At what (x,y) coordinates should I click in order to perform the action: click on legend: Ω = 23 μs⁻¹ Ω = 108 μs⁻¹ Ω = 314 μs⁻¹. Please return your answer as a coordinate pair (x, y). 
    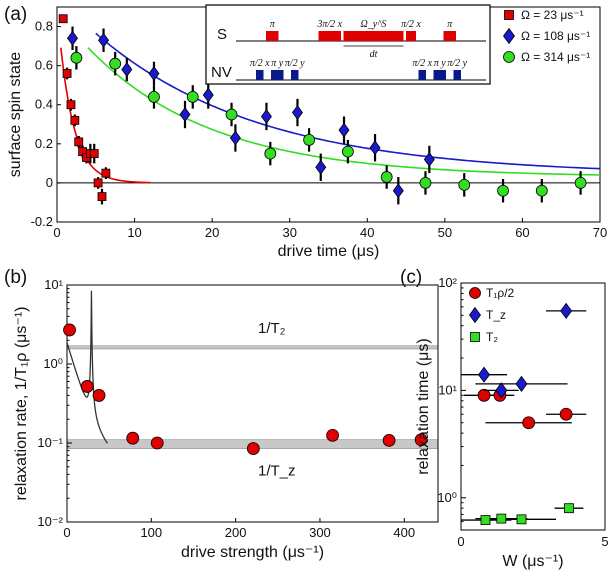
    Looking at the image, I should click on (546, 36).